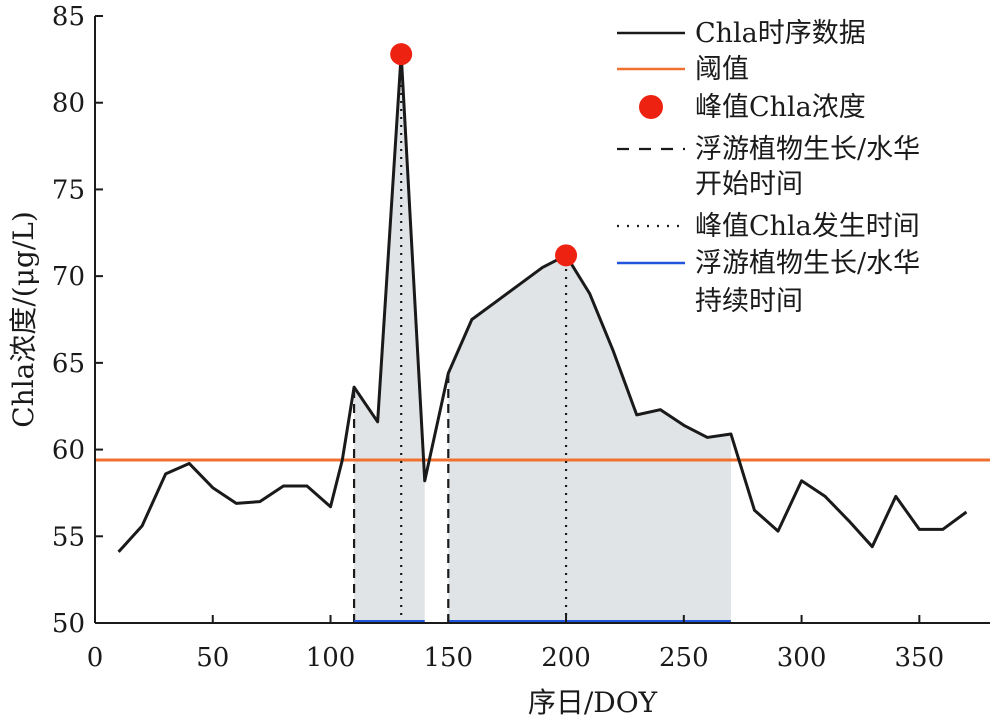 Image resolution: width=1000 pixels, height=719 pixels. Describe the element at coordinates (566, 658) in the screenshot. I see `x-tick-label: 200` at that location.